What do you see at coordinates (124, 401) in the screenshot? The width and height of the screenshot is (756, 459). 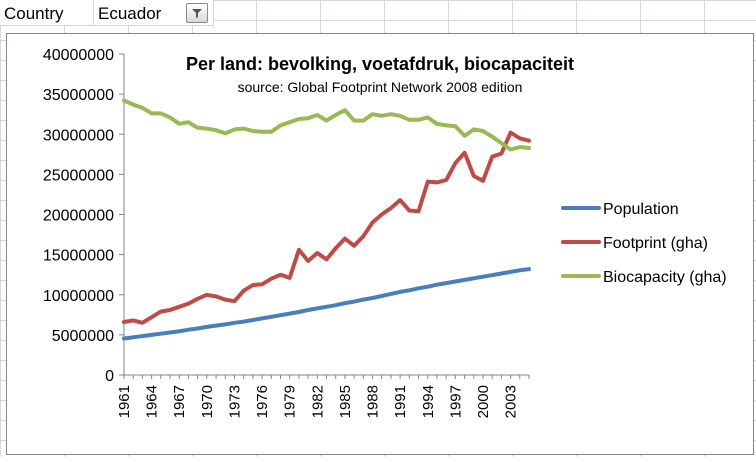 I see `x-tick-label: 1961` at bounding box center [124, 401].